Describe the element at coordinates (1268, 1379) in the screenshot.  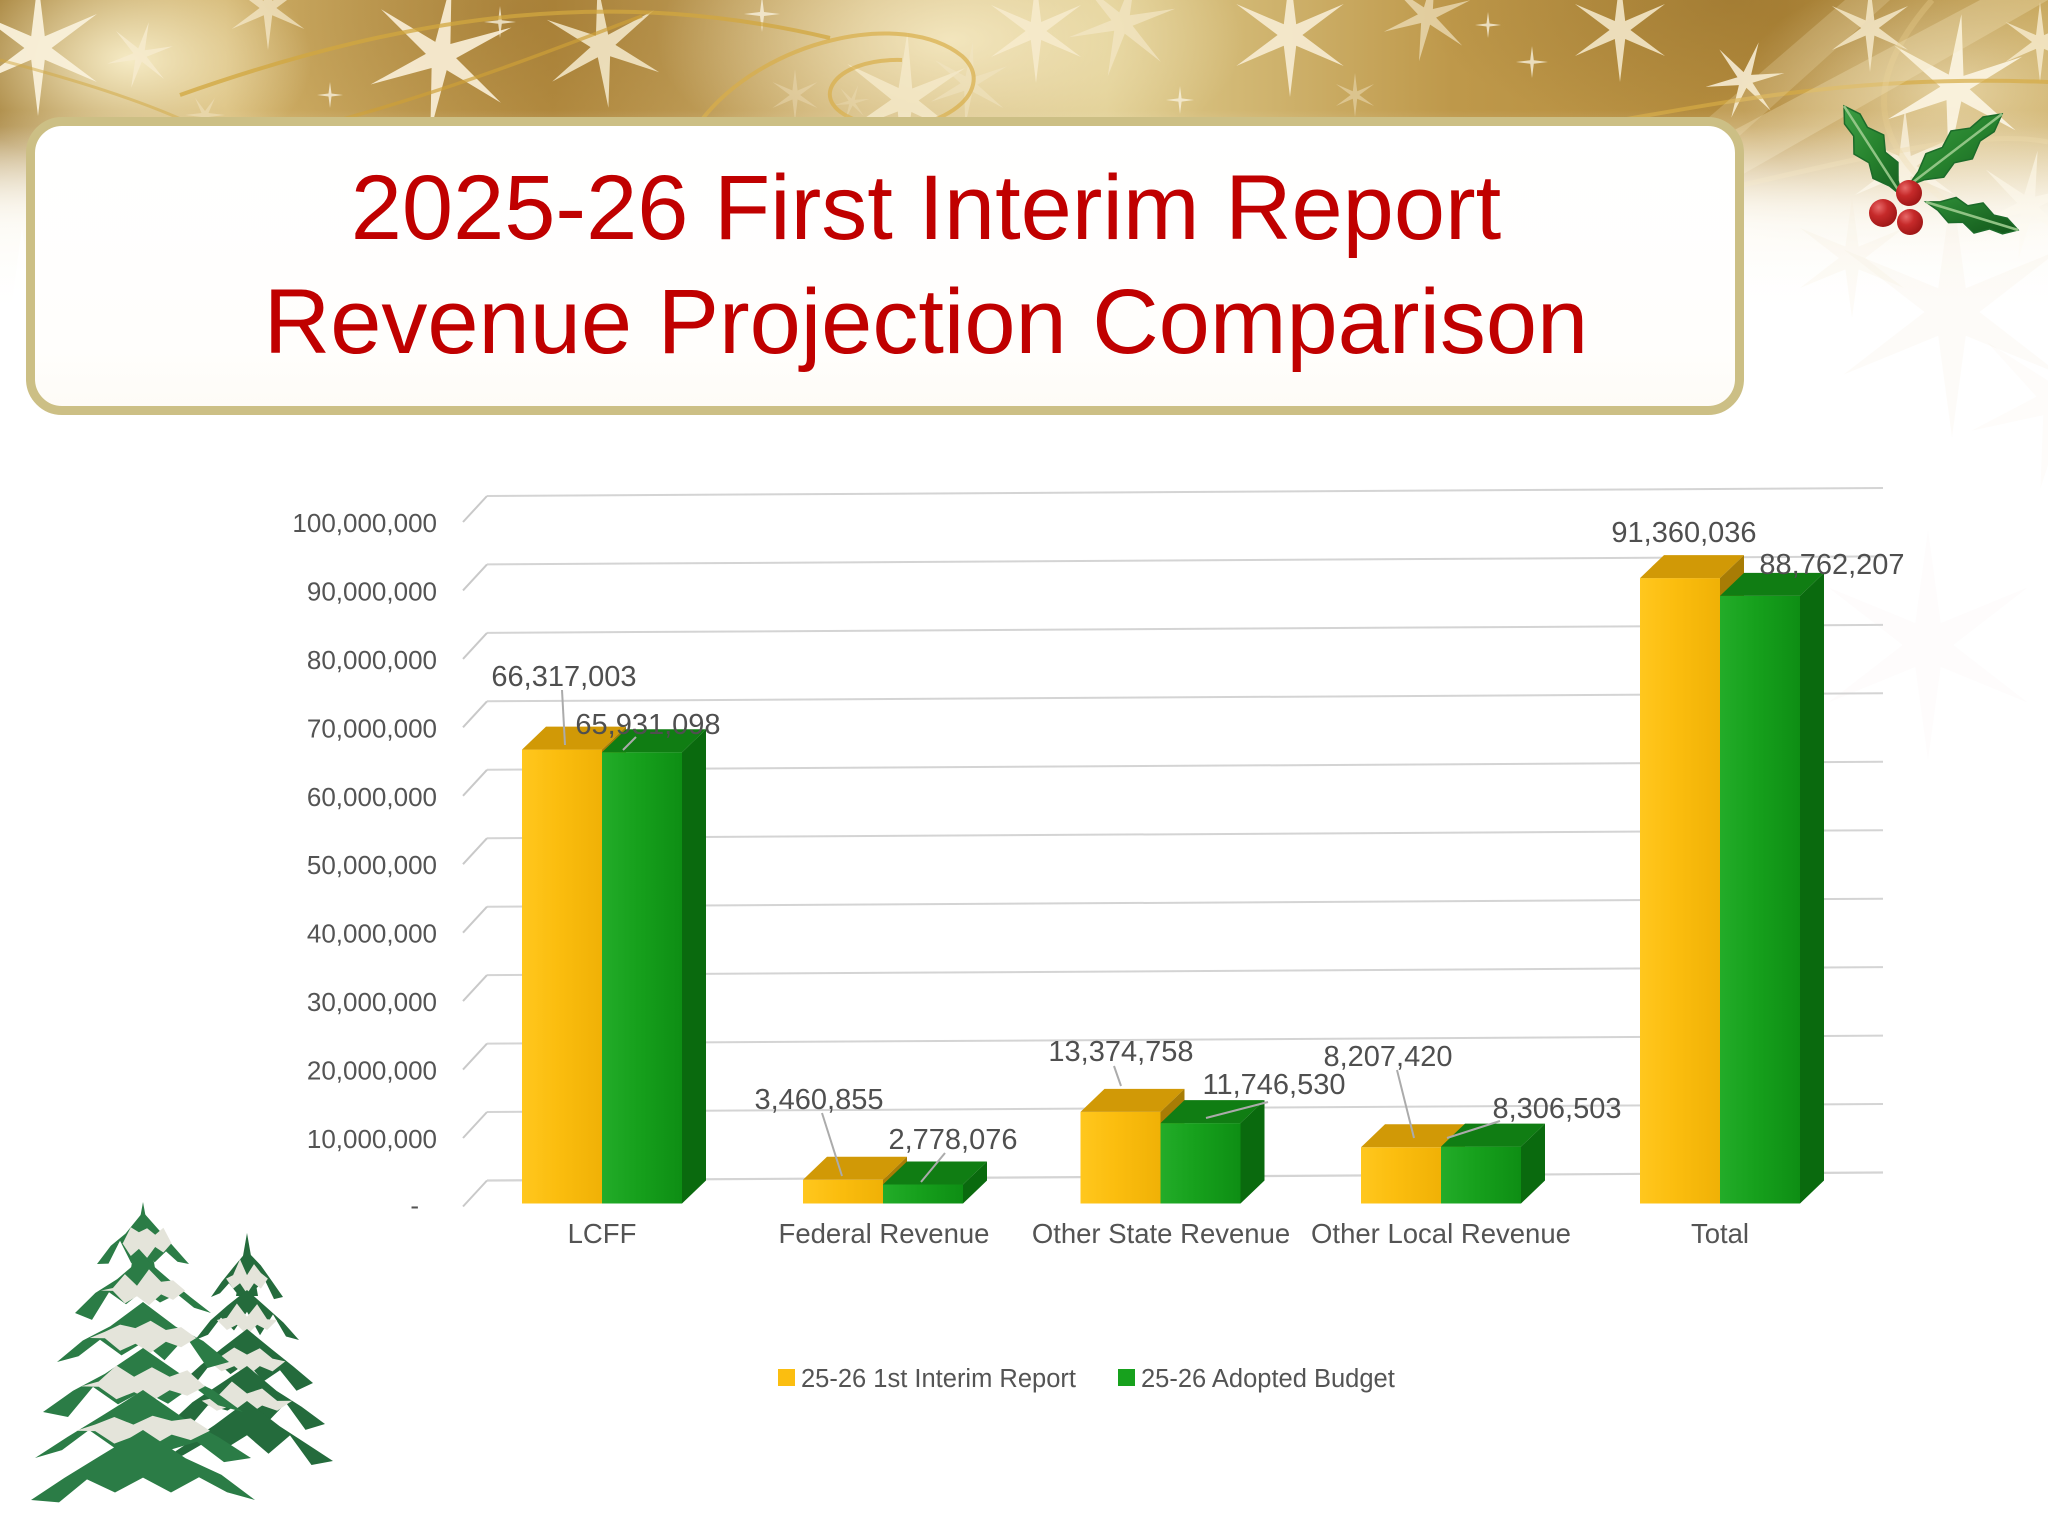
I see `svg-text: 25-26 Adopted Budget` at that location.